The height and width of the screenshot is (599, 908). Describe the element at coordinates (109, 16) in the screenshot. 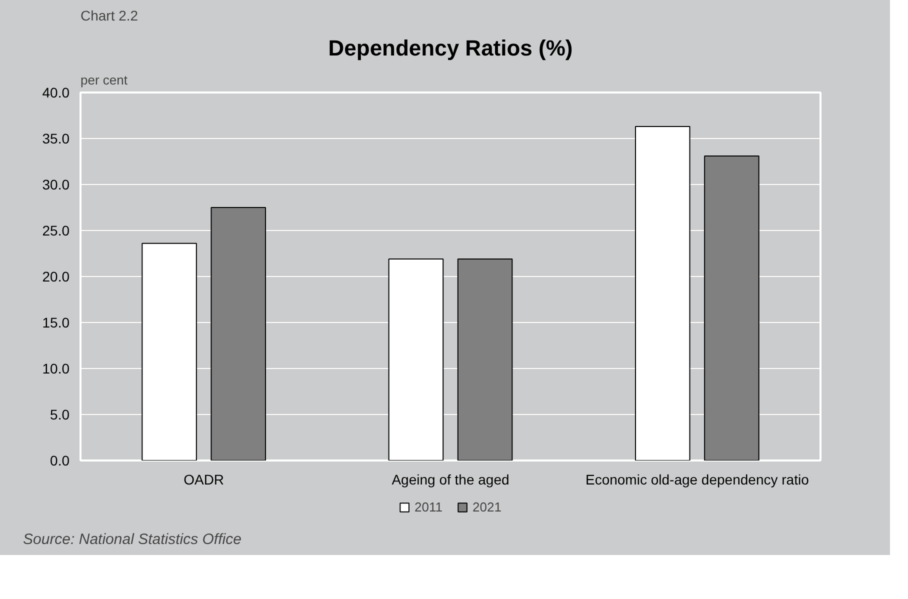

I see `caption: Chart 2.2` at that location.